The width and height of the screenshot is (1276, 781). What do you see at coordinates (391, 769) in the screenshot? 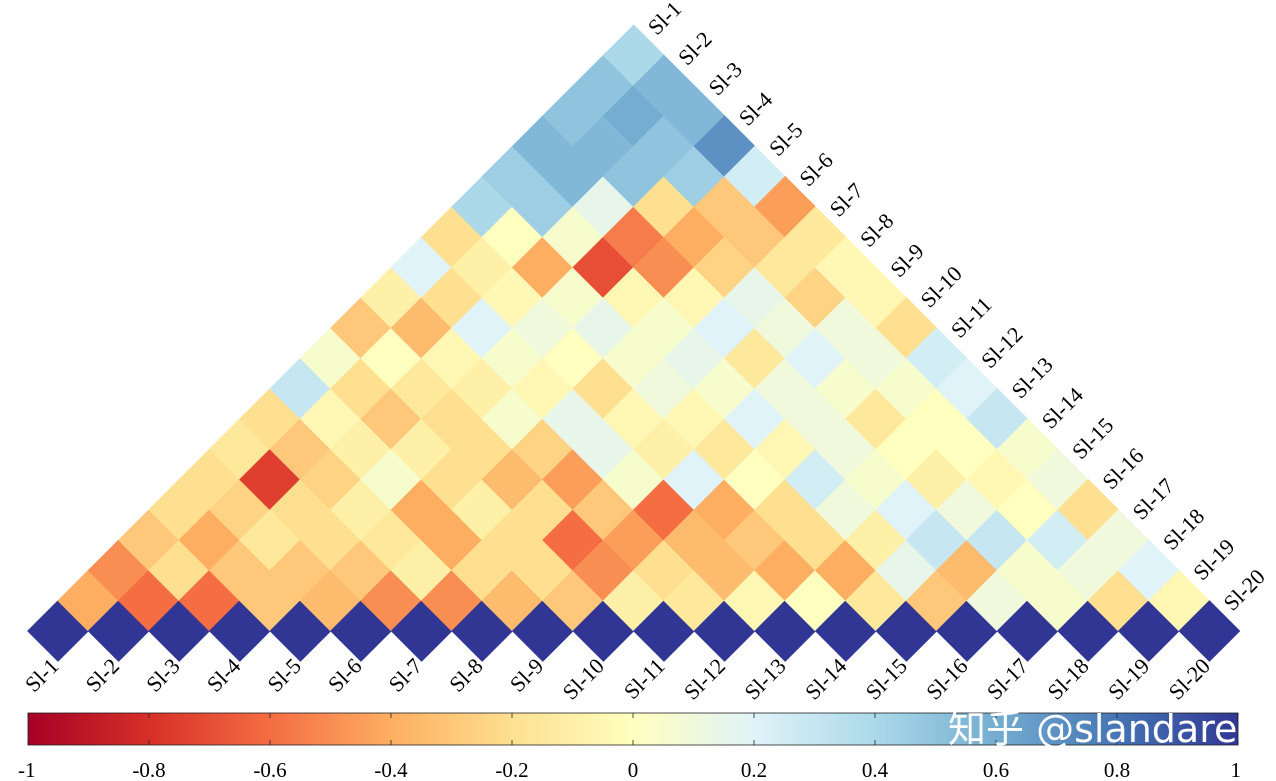
I see `colorbar-tick-label-3: -0.4` at bounding box center [391, 769].